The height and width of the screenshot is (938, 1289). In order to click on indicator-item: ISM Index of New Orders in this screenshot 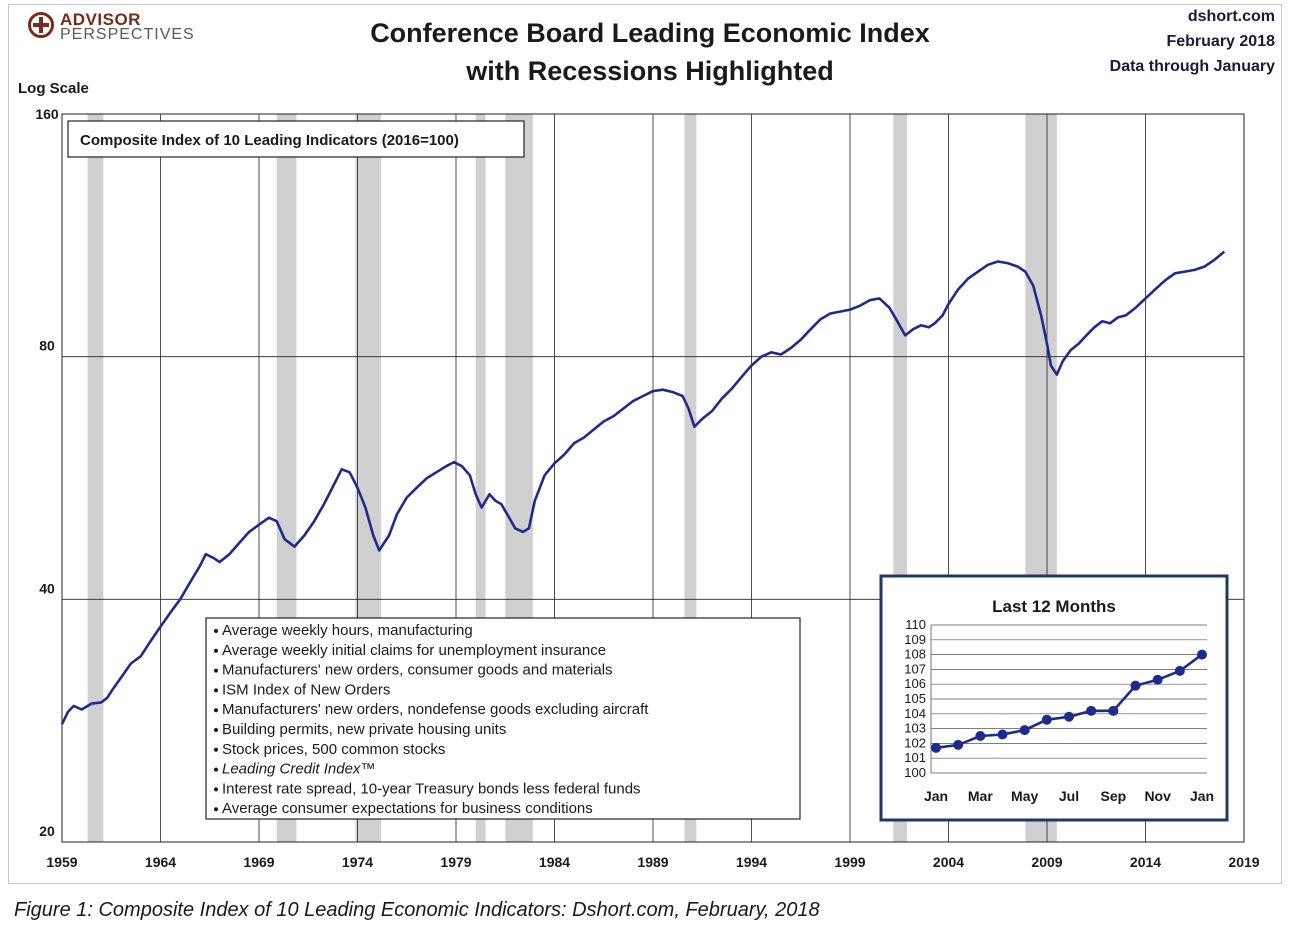, I will do `click(306, 689)`.